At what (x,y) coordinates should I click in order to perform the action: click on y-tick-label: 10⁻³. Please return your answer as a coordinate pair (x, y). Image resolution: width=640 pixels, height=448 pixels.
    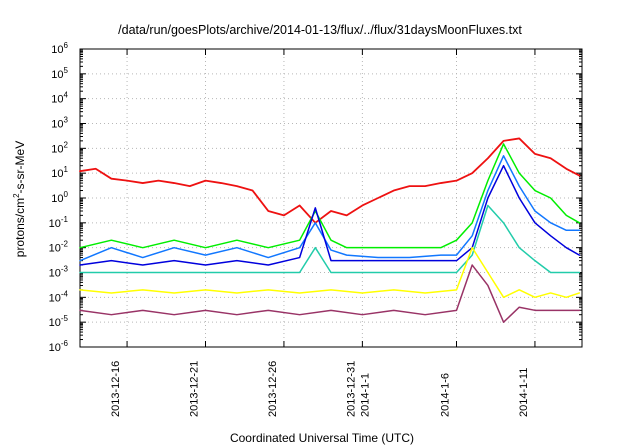
    Looking at the image, I should click on (59, 272).